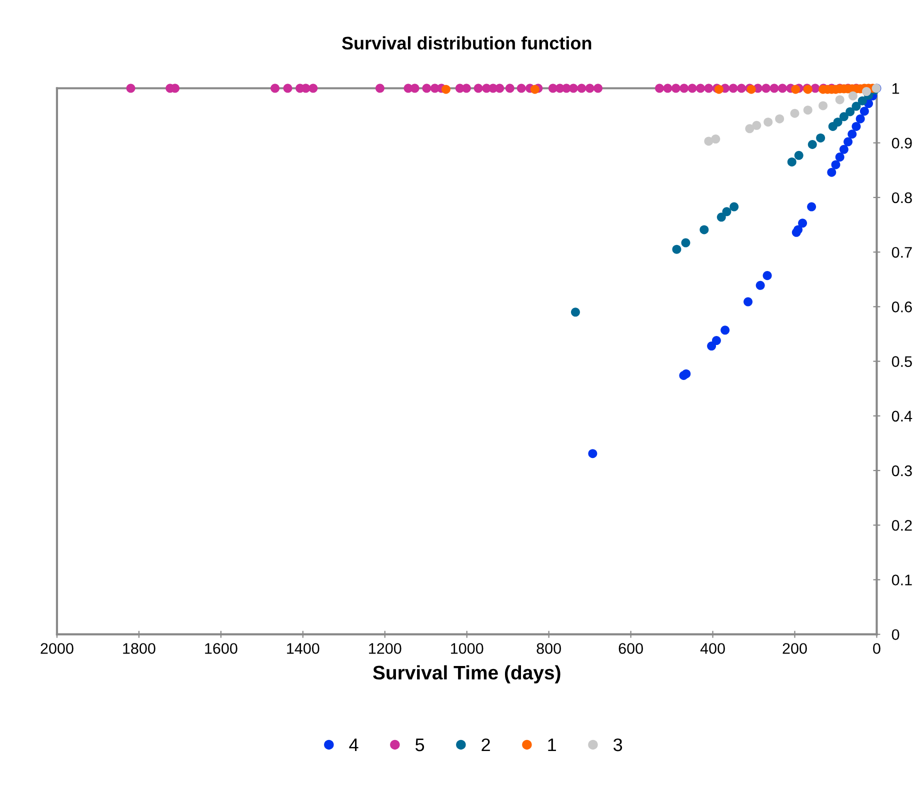  I want to click on y-tick-label: 0.7, so click(902, 252).